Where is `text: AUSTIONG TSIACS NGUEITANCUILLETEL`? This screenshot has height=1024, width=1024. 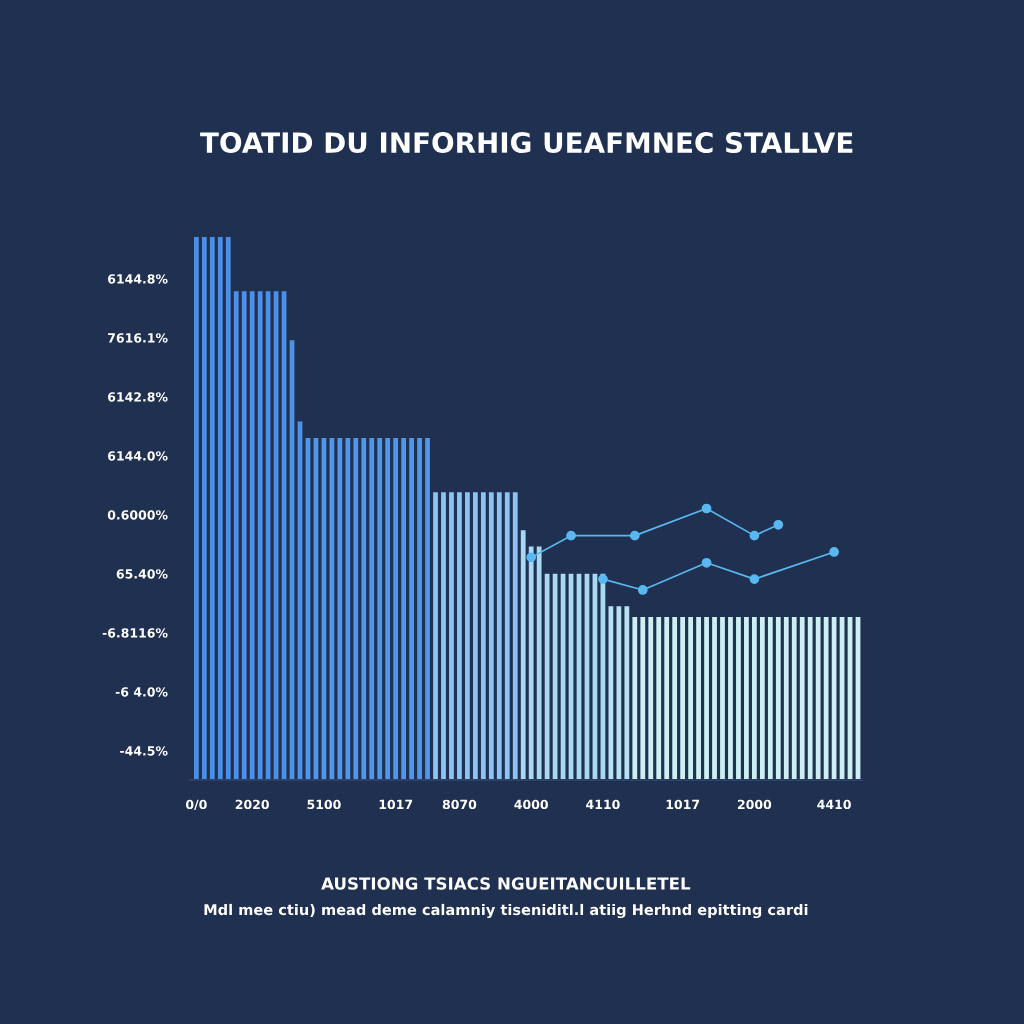 text: AUSTIONG TSIACS NGUEITANCUILLETEL is located at coordinates (506, 883).